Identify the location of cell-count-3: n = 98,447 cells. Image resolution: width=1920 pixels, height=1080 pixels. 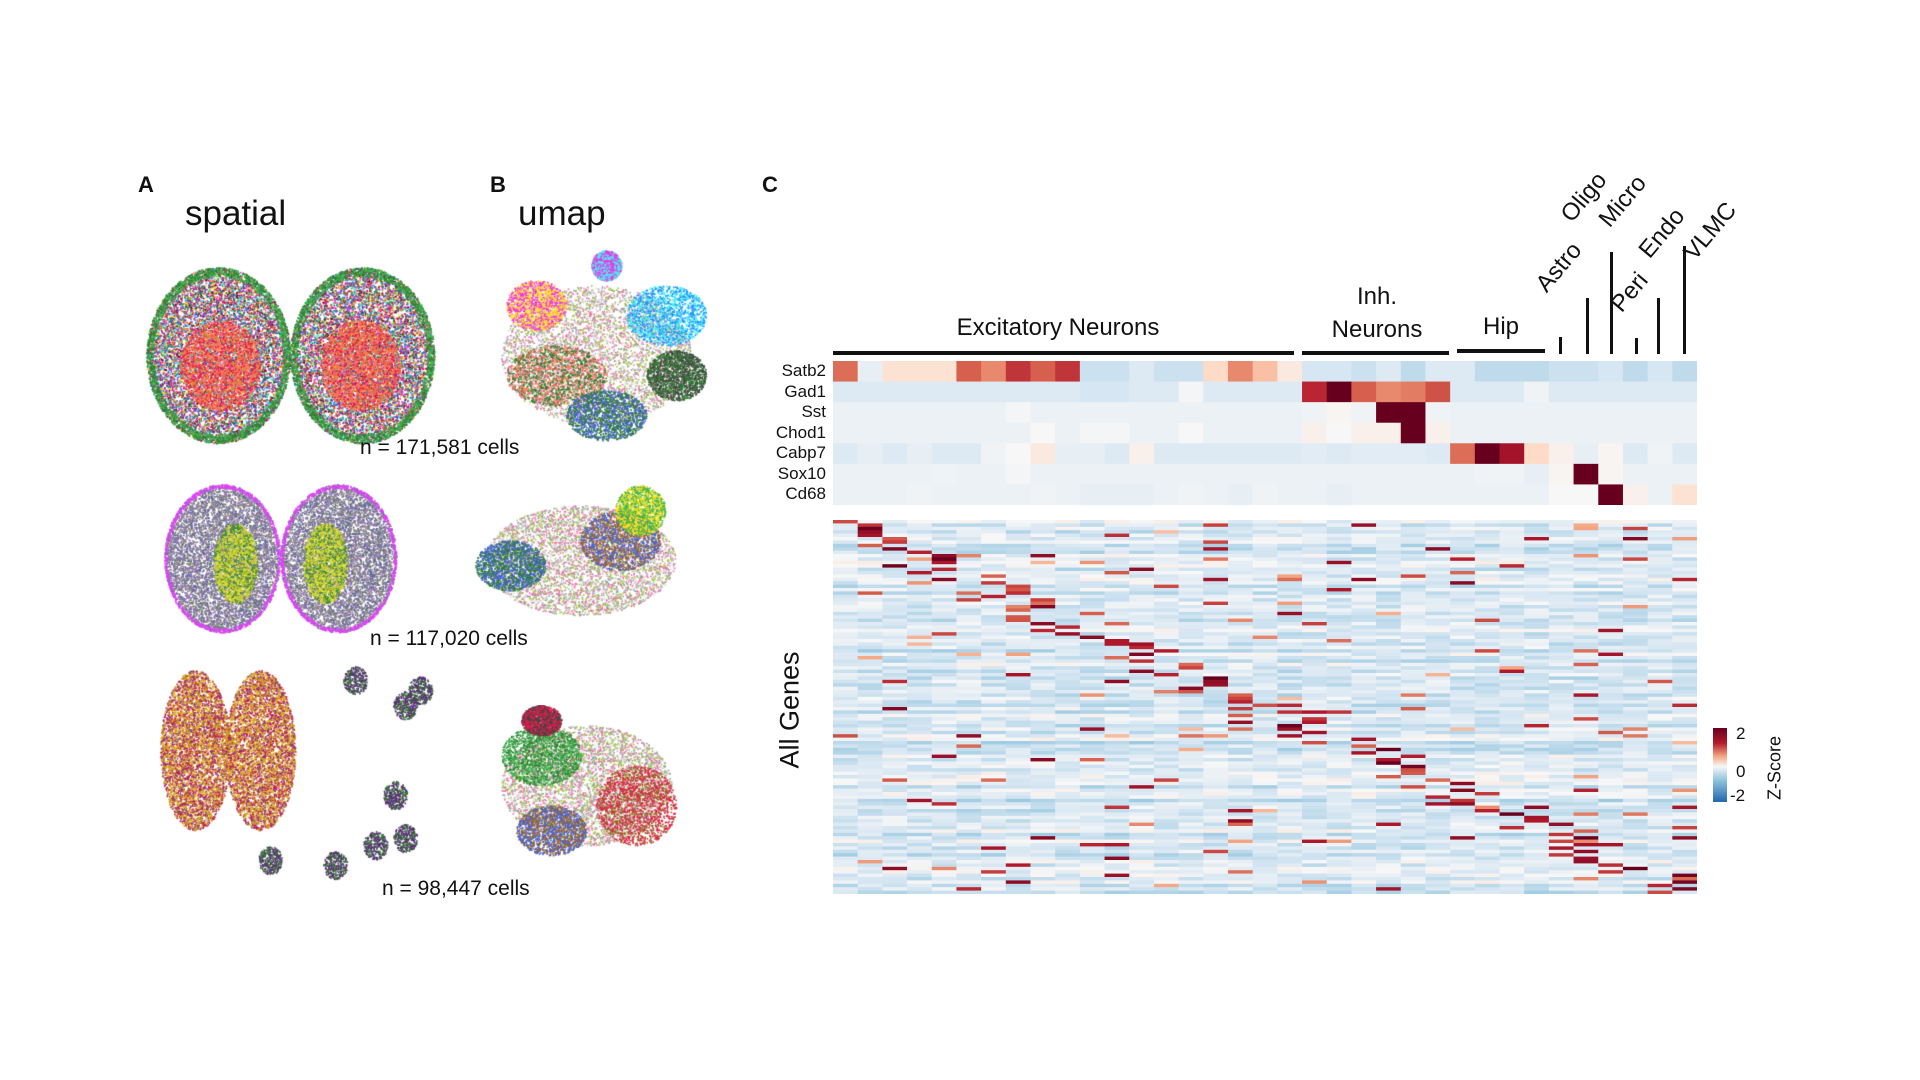
(456, 888).